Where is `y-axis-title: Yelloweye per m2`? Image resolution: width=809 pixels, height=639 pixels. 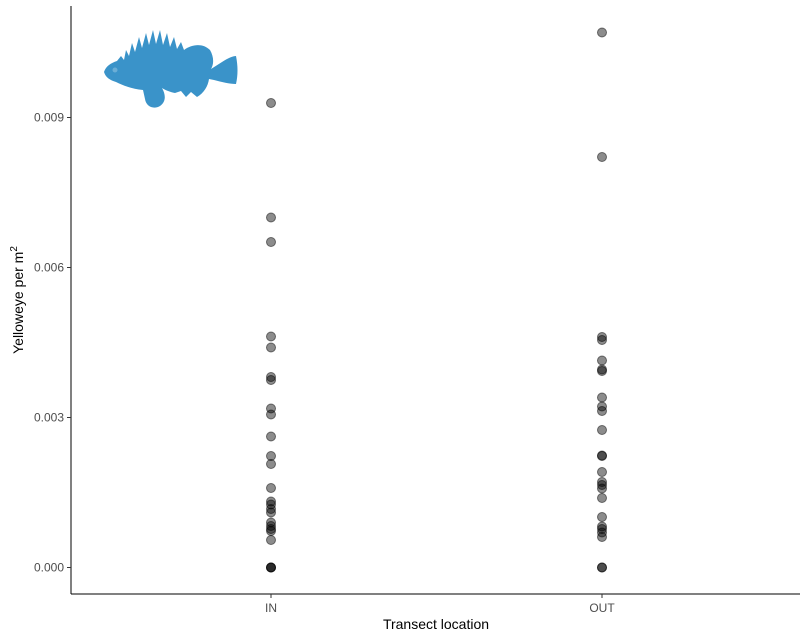
y-axis-title: Yelloweye per m2 is located at coordinates (17, 300).